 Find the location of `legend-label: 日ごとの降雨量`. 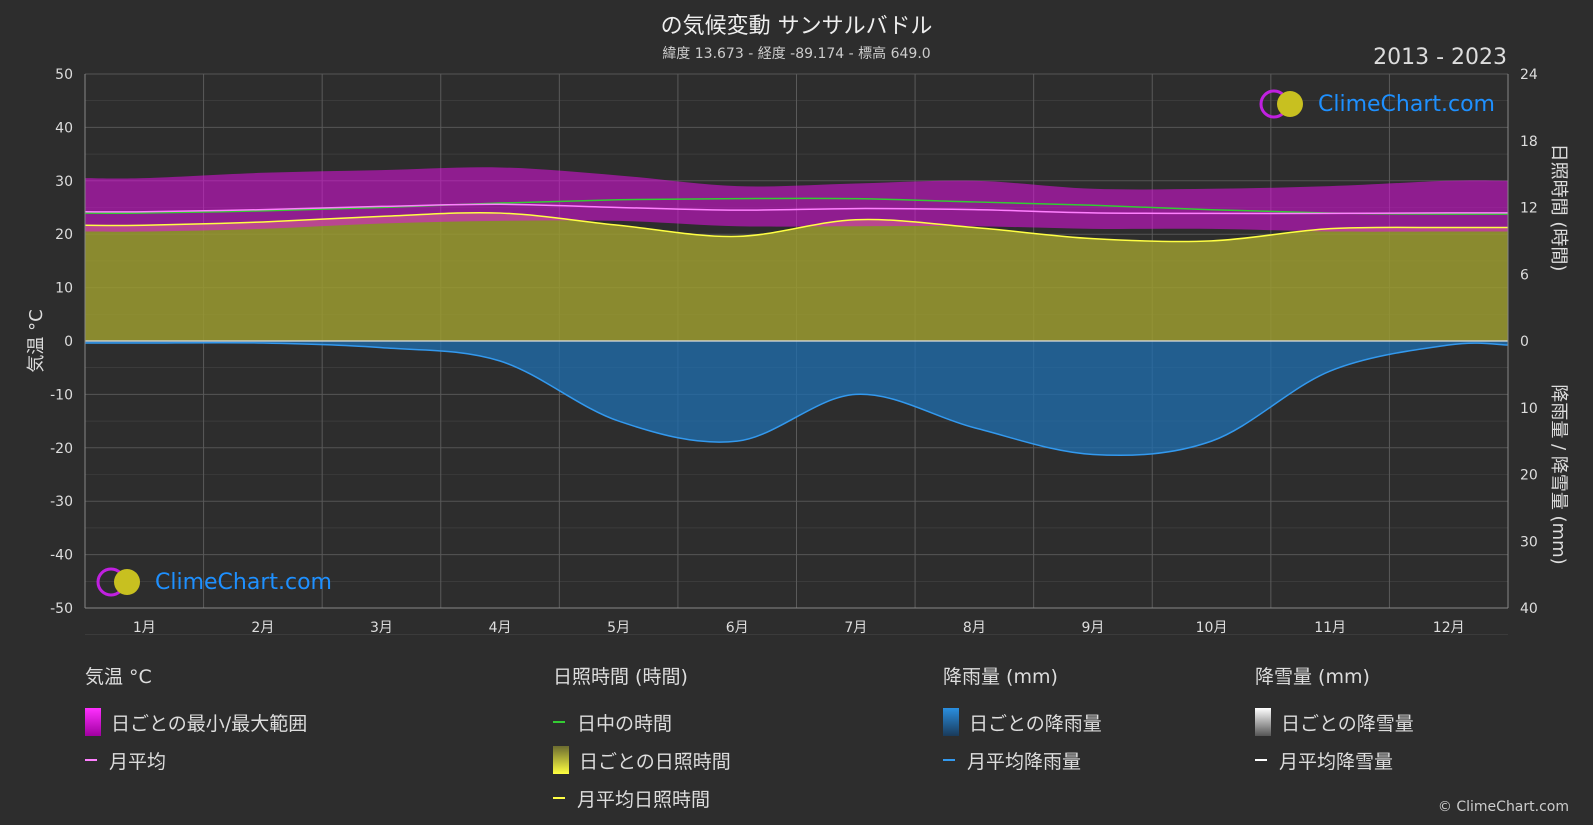

legend-label: 日ごとの降雨量 is located at coordinates (1035, 723).